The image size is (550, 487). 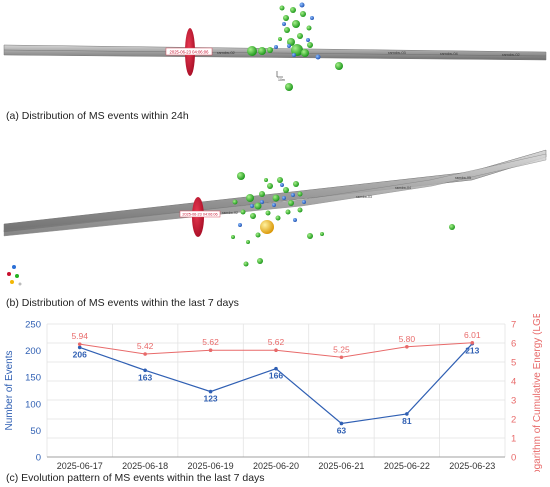 I want to click on x-tick-label: 2025-06-17, so click(x=80, y=466).